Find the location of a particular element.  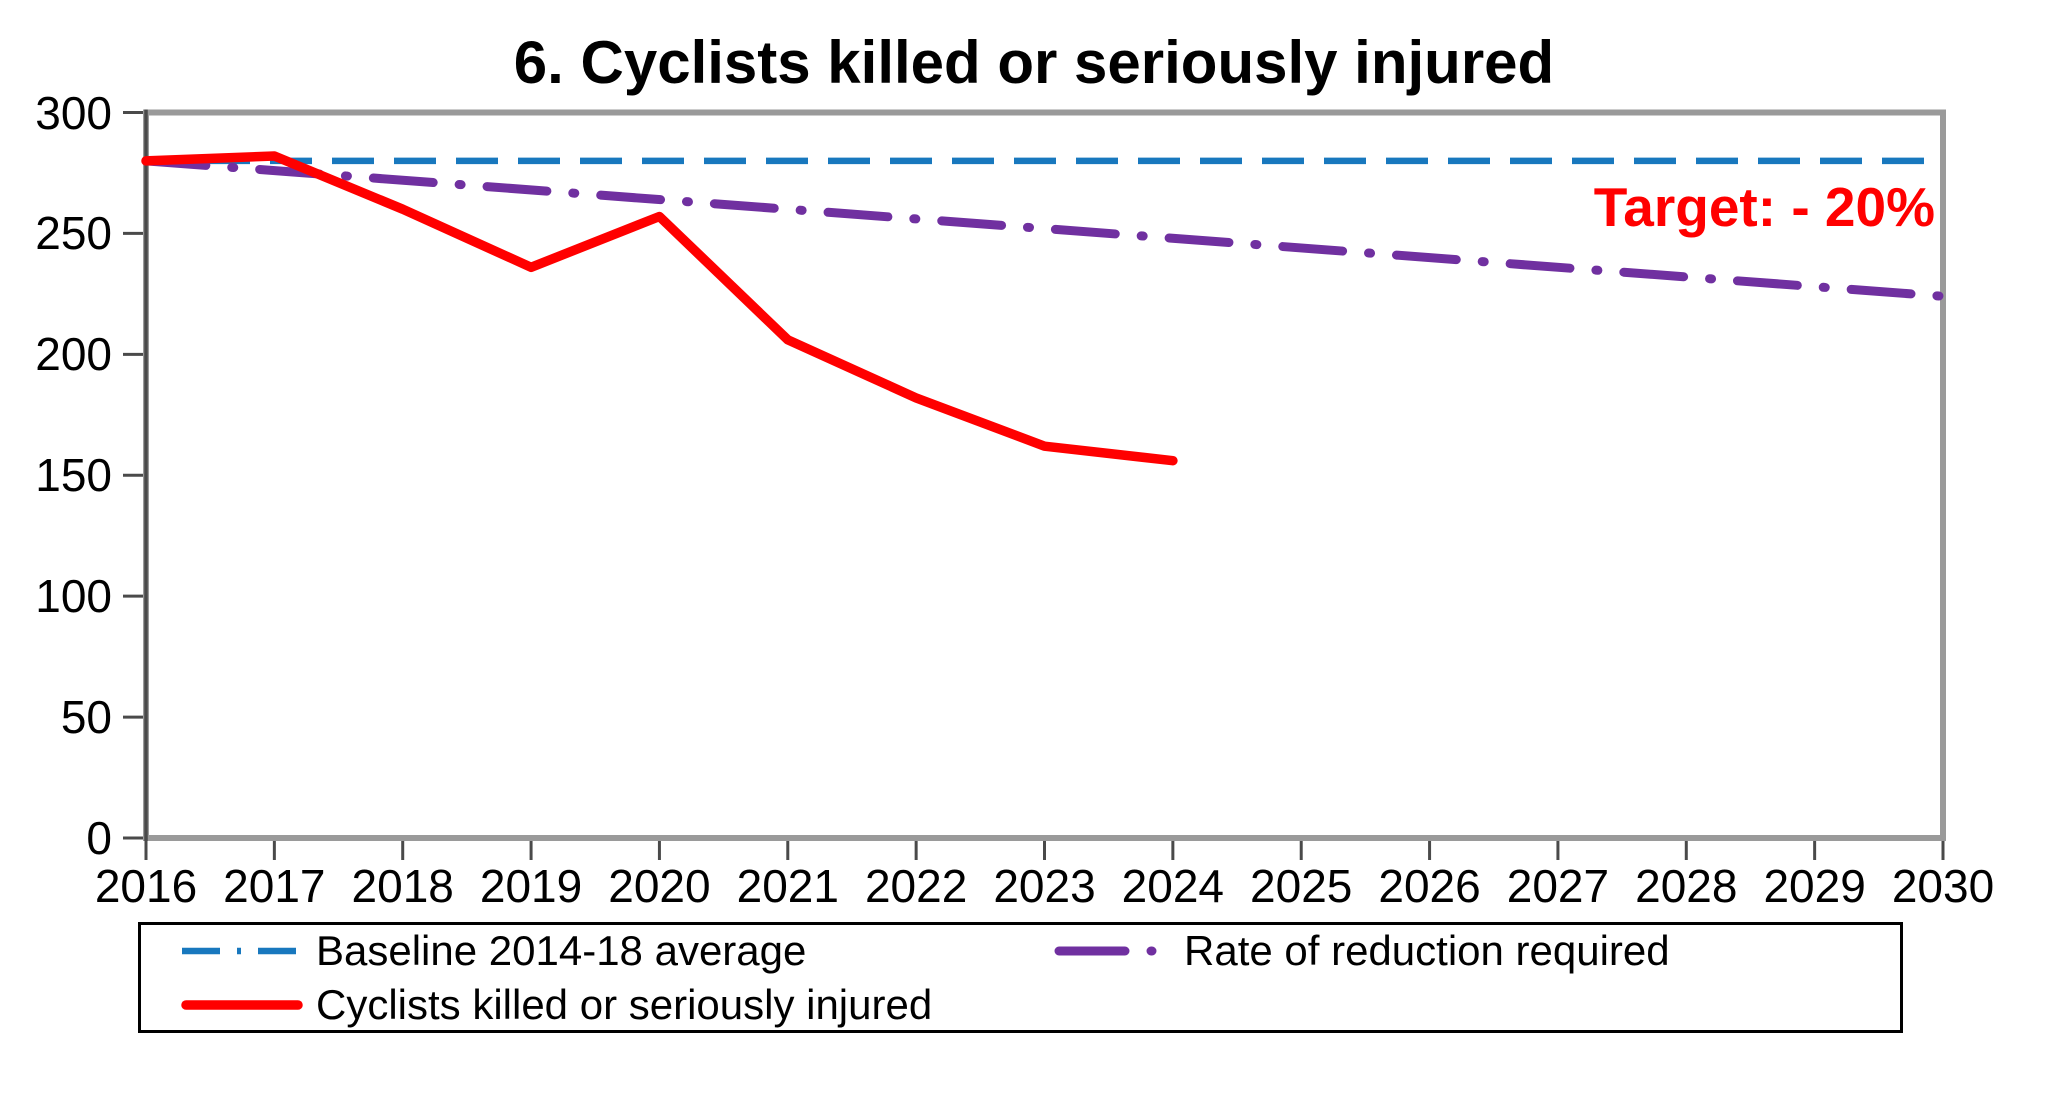

legend-label-baseline: Baseline 2014-18 average is located at coordinates (561, 950).